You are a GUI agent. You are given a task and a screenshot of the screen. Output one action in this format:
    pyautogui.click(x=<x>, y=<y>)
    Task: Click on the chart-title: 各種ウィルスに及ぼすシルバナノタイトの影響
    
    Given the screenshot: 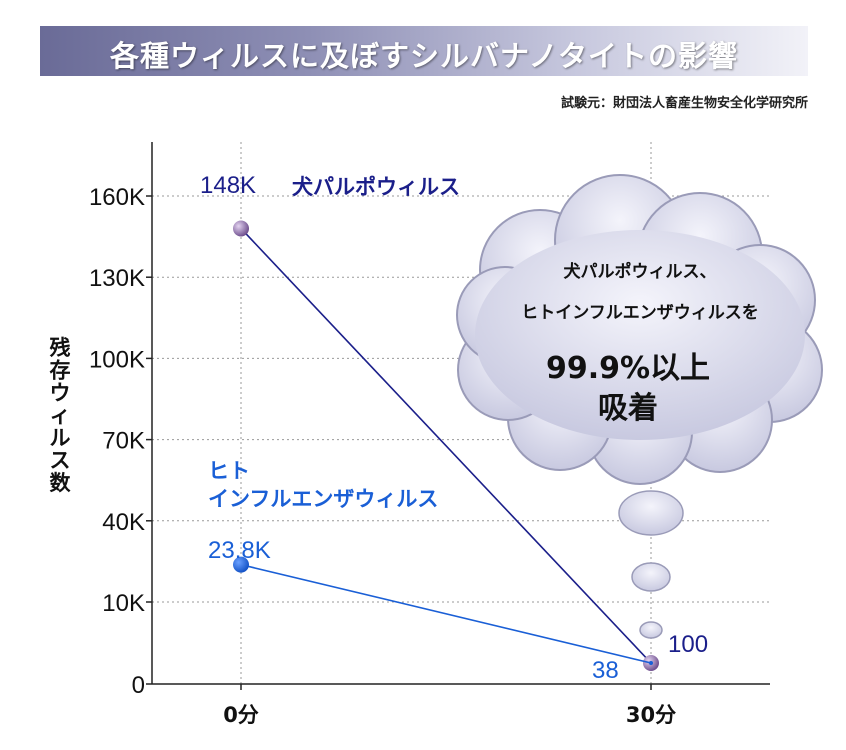 What is the action you would take?
    pyautogui.click(x=424, y=56)
    